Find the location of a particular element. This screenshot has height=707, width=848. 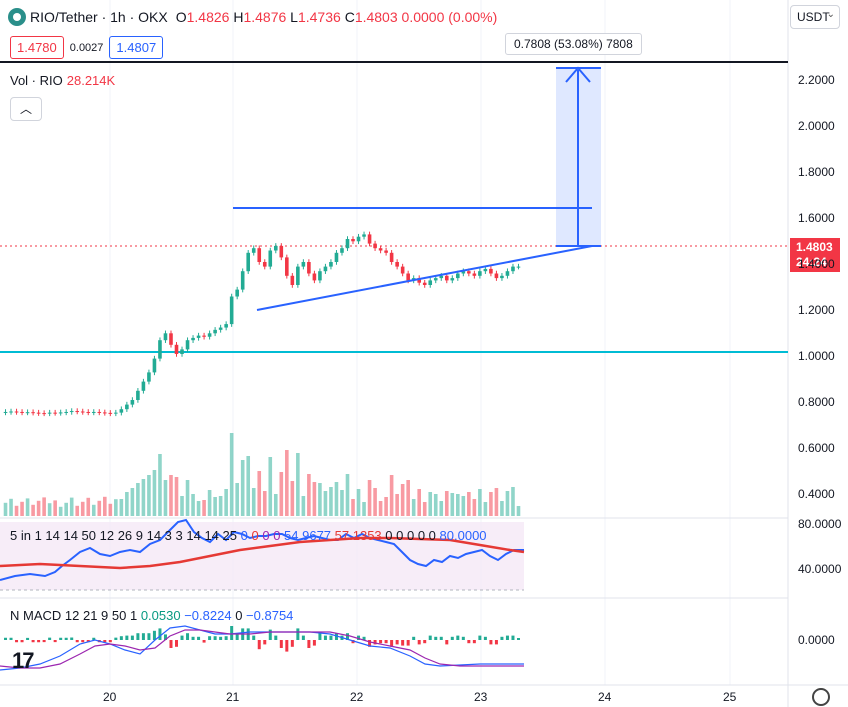

rsi-ma-line is located at coordinates (262, 553).